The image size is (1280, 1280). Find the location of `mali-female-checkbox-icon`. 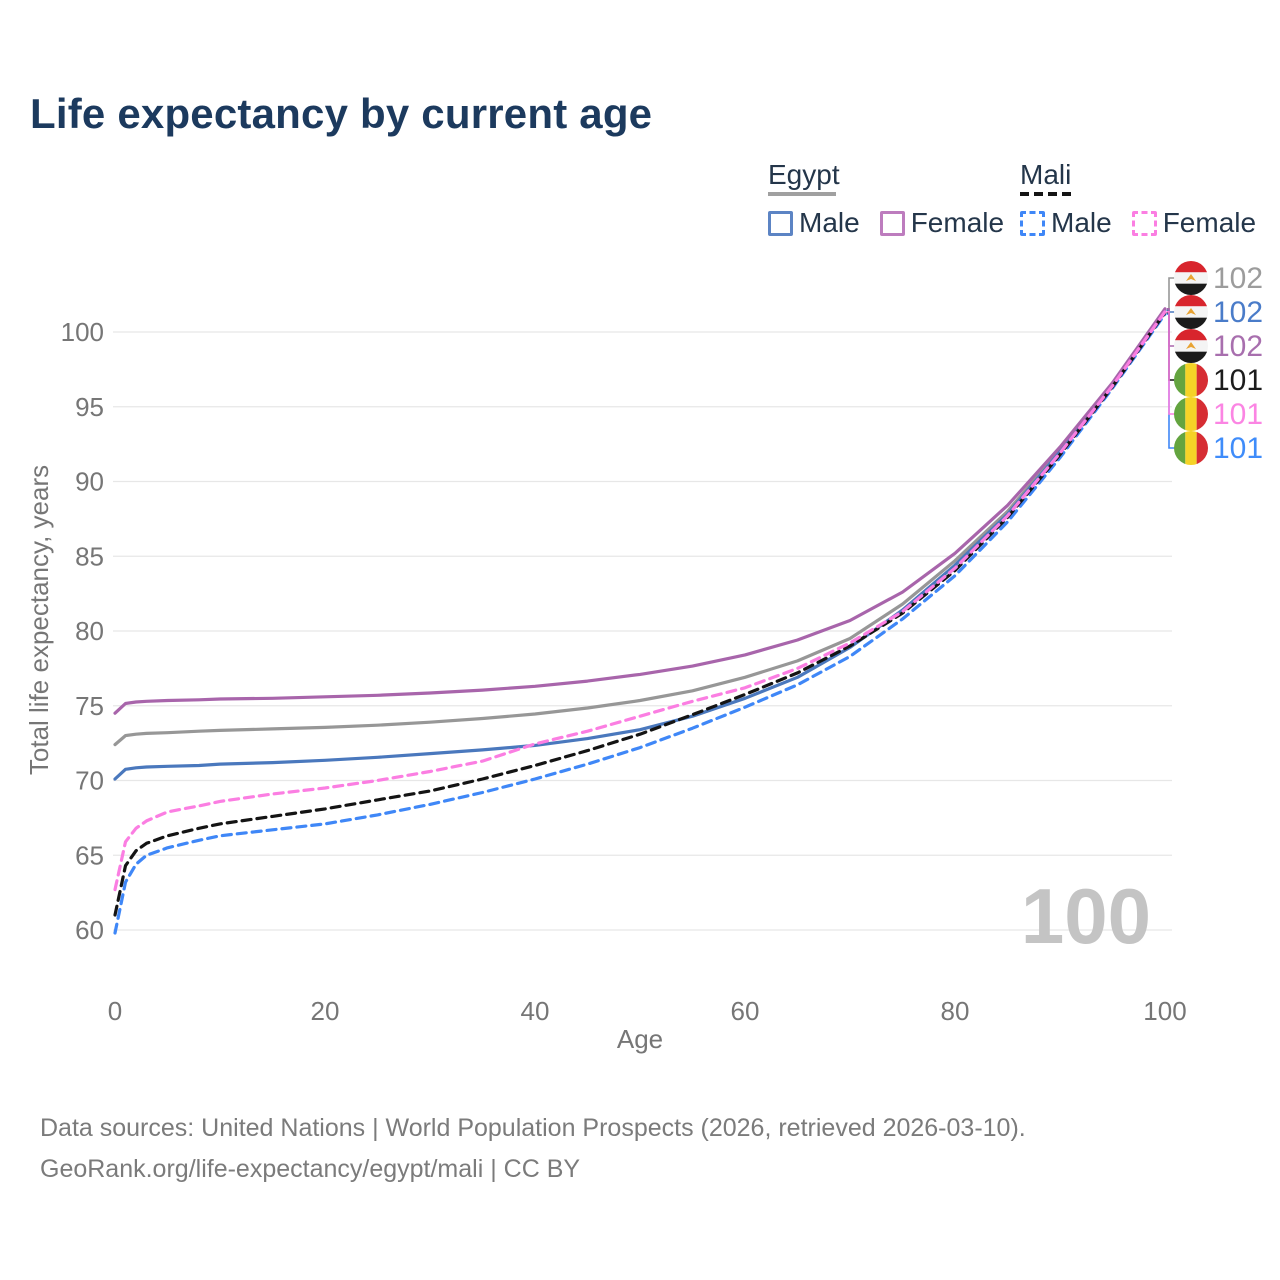

mali-female-checkbox-icon is located at coordinates (1144, 223).